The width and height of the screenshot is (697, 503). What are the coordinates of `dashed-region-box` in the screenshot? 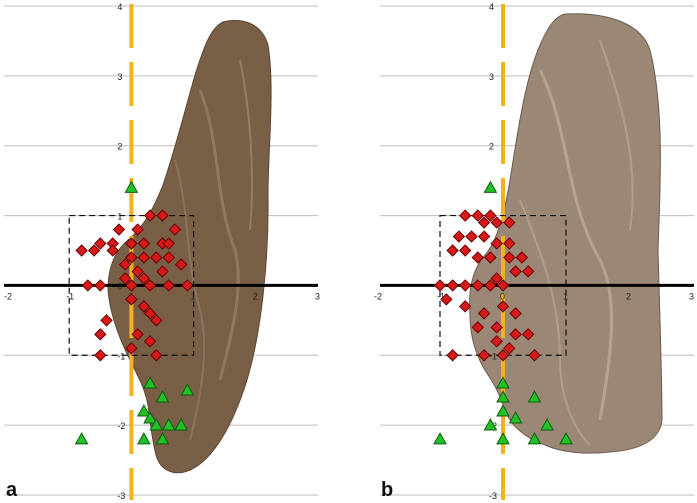 It's located at (131, 285).